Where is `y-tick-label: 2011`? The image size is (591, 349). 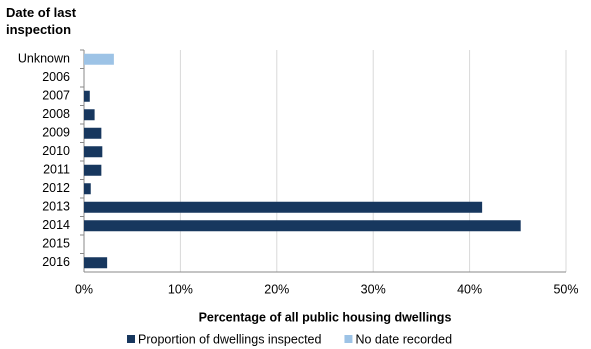 y-tick-label: 2011 is located at coordinates (56, 170).